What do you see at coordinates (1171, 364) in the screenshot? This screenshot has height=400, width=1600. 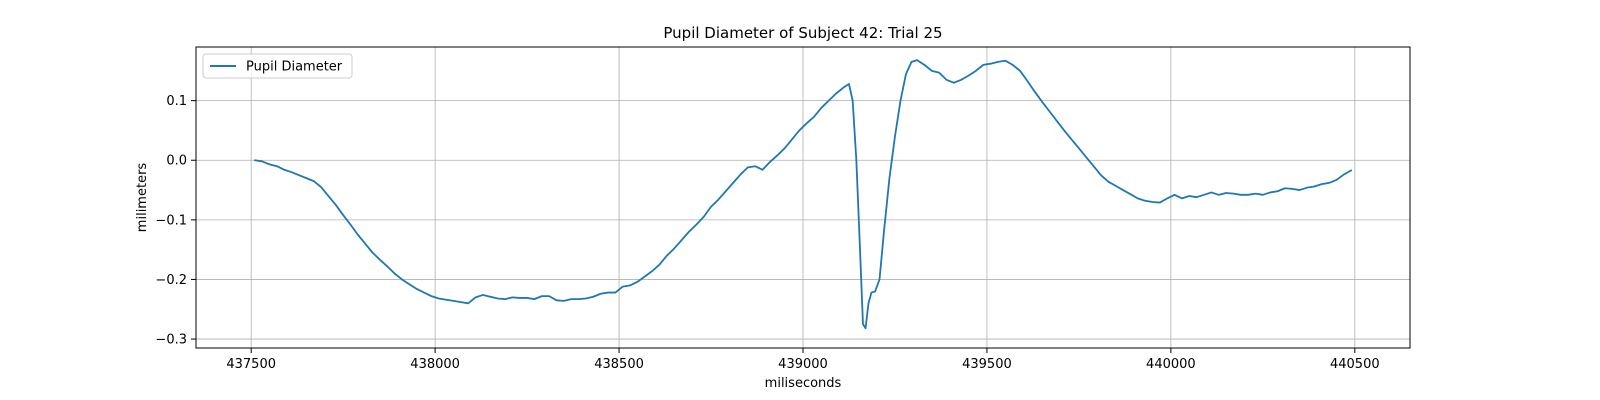 I see `x-tick-label: 440000` at bounding box center [1171, 364].